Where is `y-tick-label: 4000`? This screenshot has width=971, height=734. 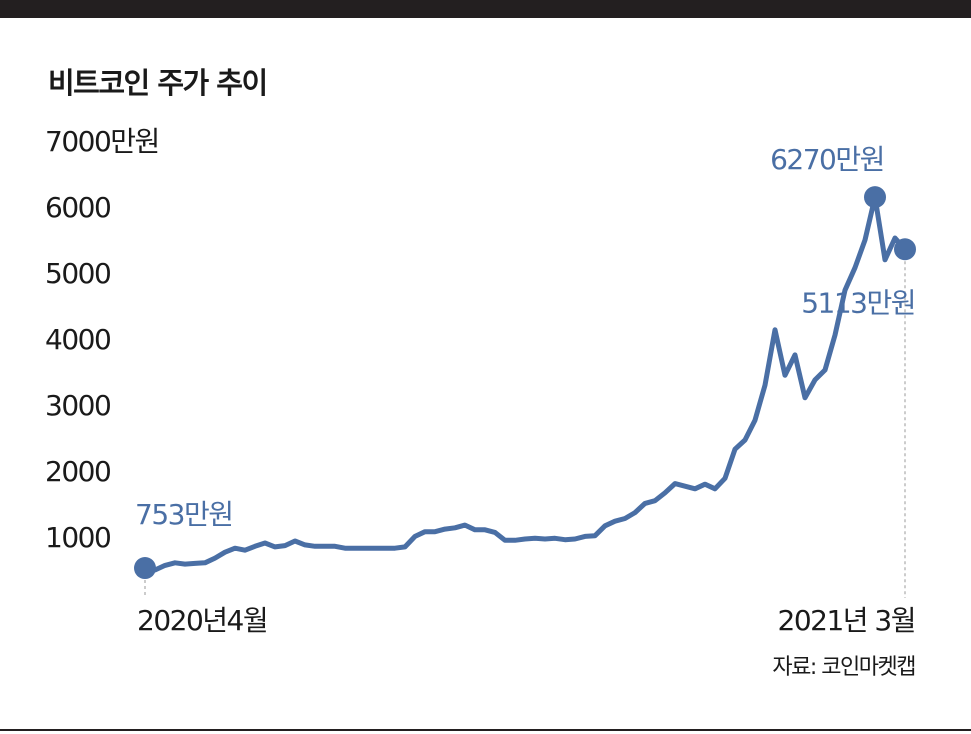 y-tick-label: 4000 is located at coordinates (77, 339).